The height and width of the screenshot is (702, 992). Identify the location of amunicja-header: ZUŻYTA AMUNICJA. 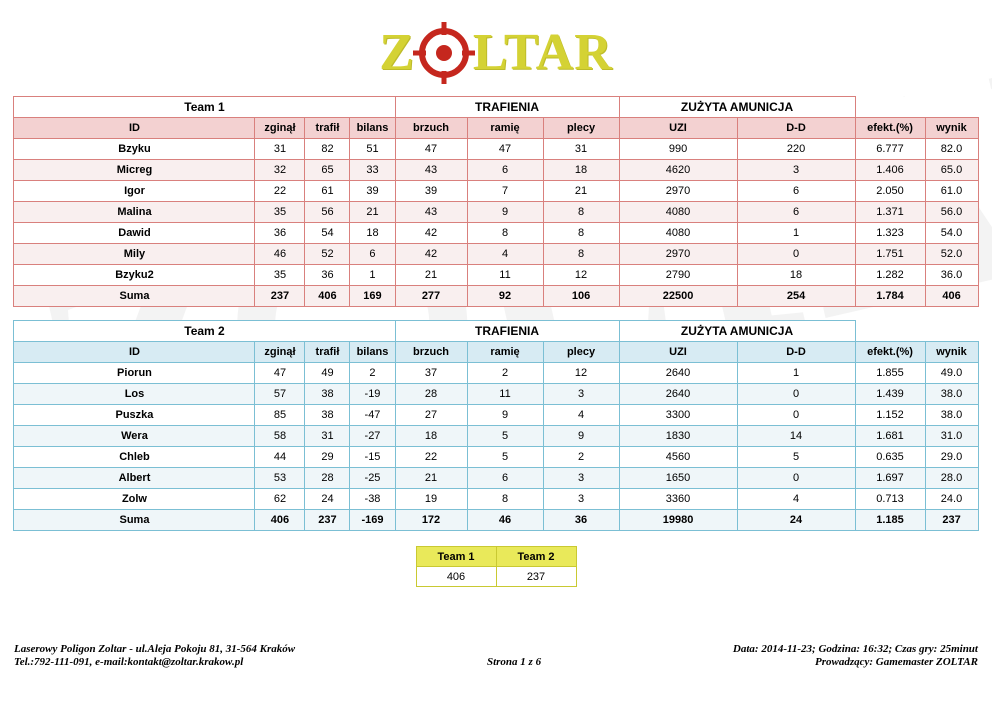
(737, 331).